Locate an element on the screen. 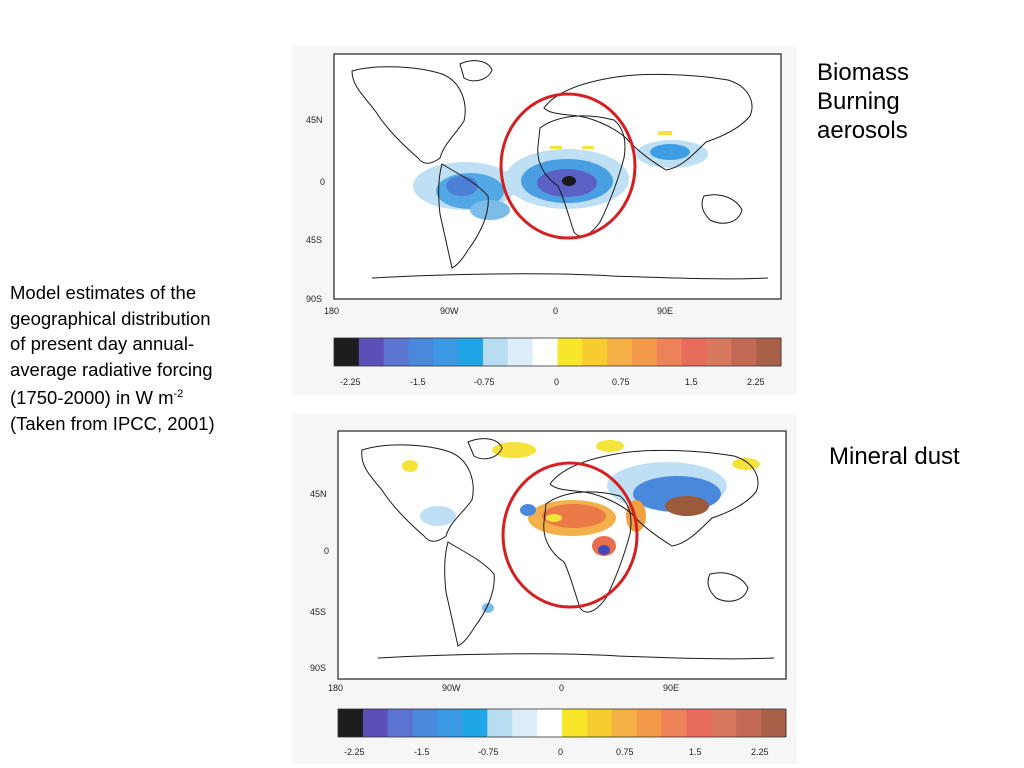 This screenshot has height=768, width=1024. biomass-title-line: Burning is located at coordinates (858, 101).